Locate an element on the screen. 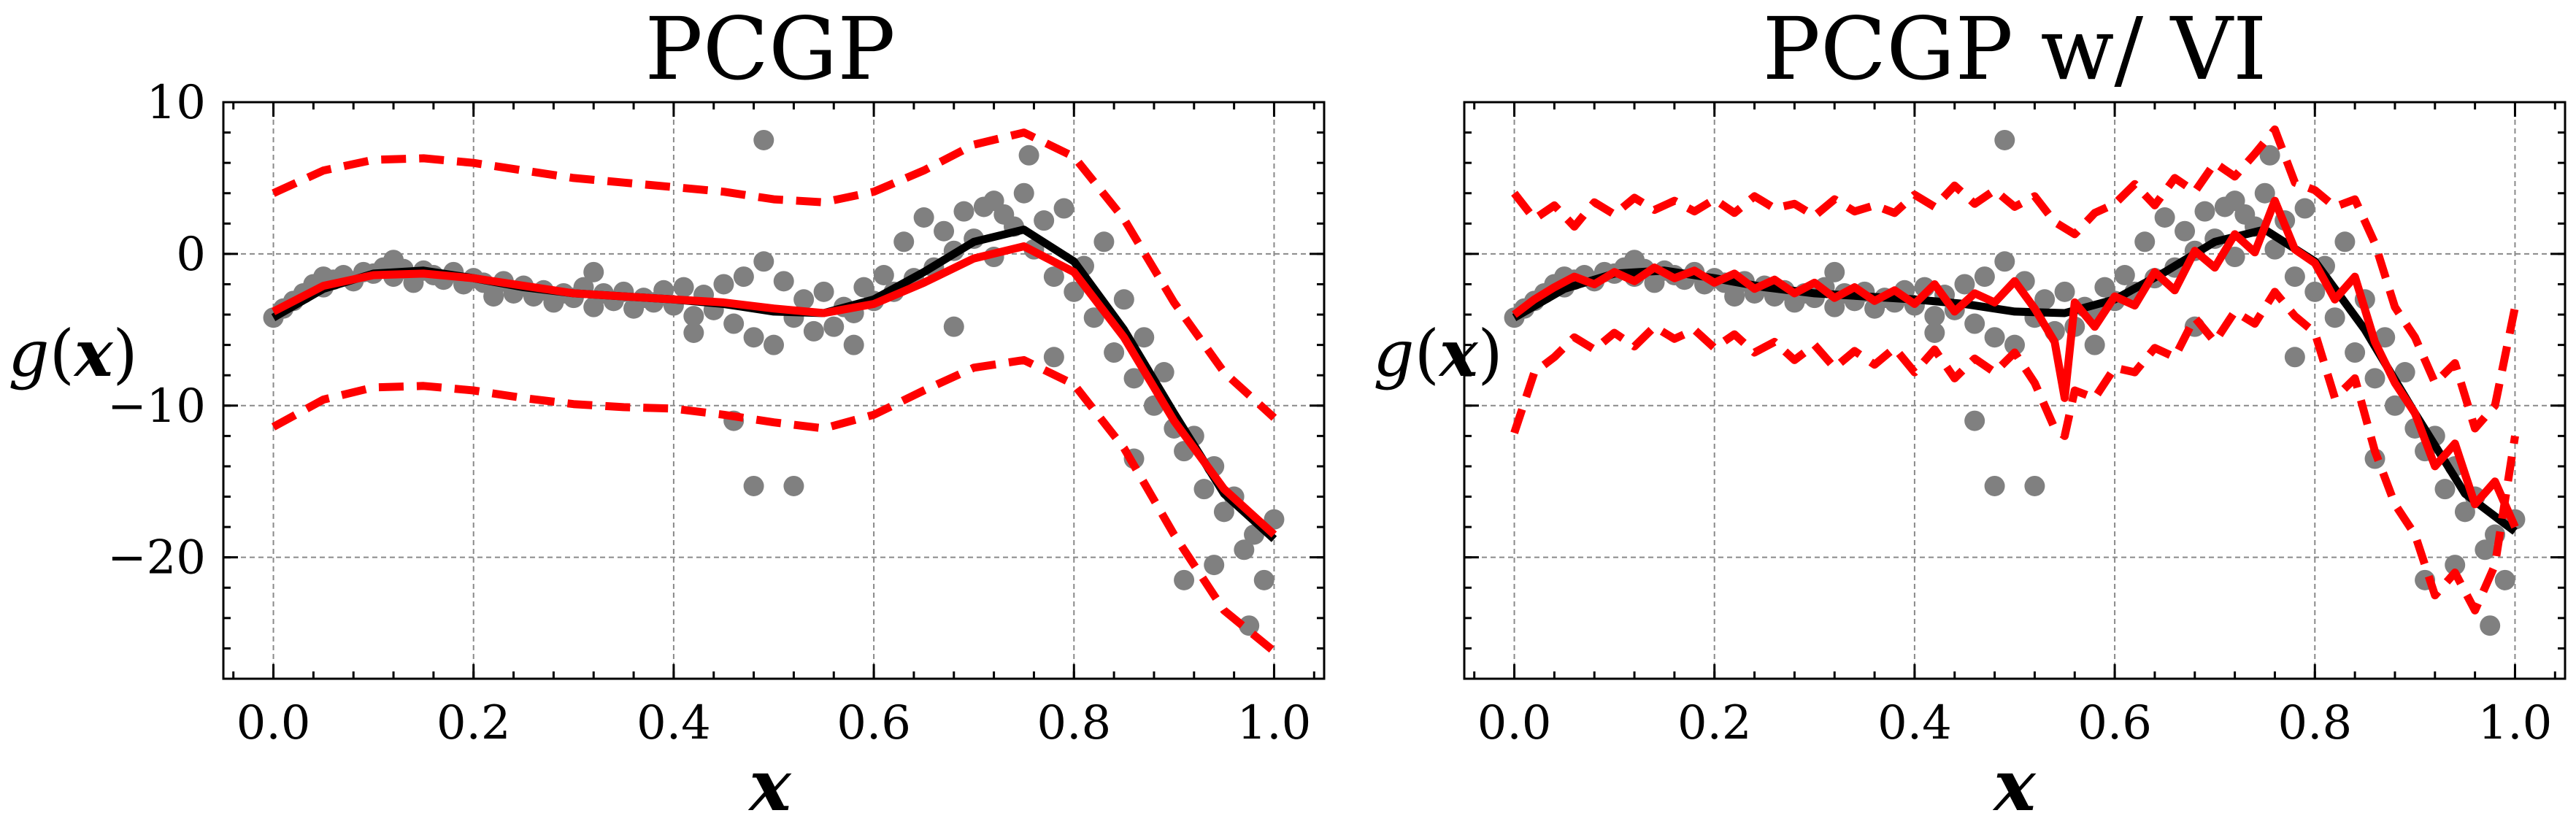 This screenshot has height=832, width=2576. y-tick-label: −20 is located at coordinates (156, 558).